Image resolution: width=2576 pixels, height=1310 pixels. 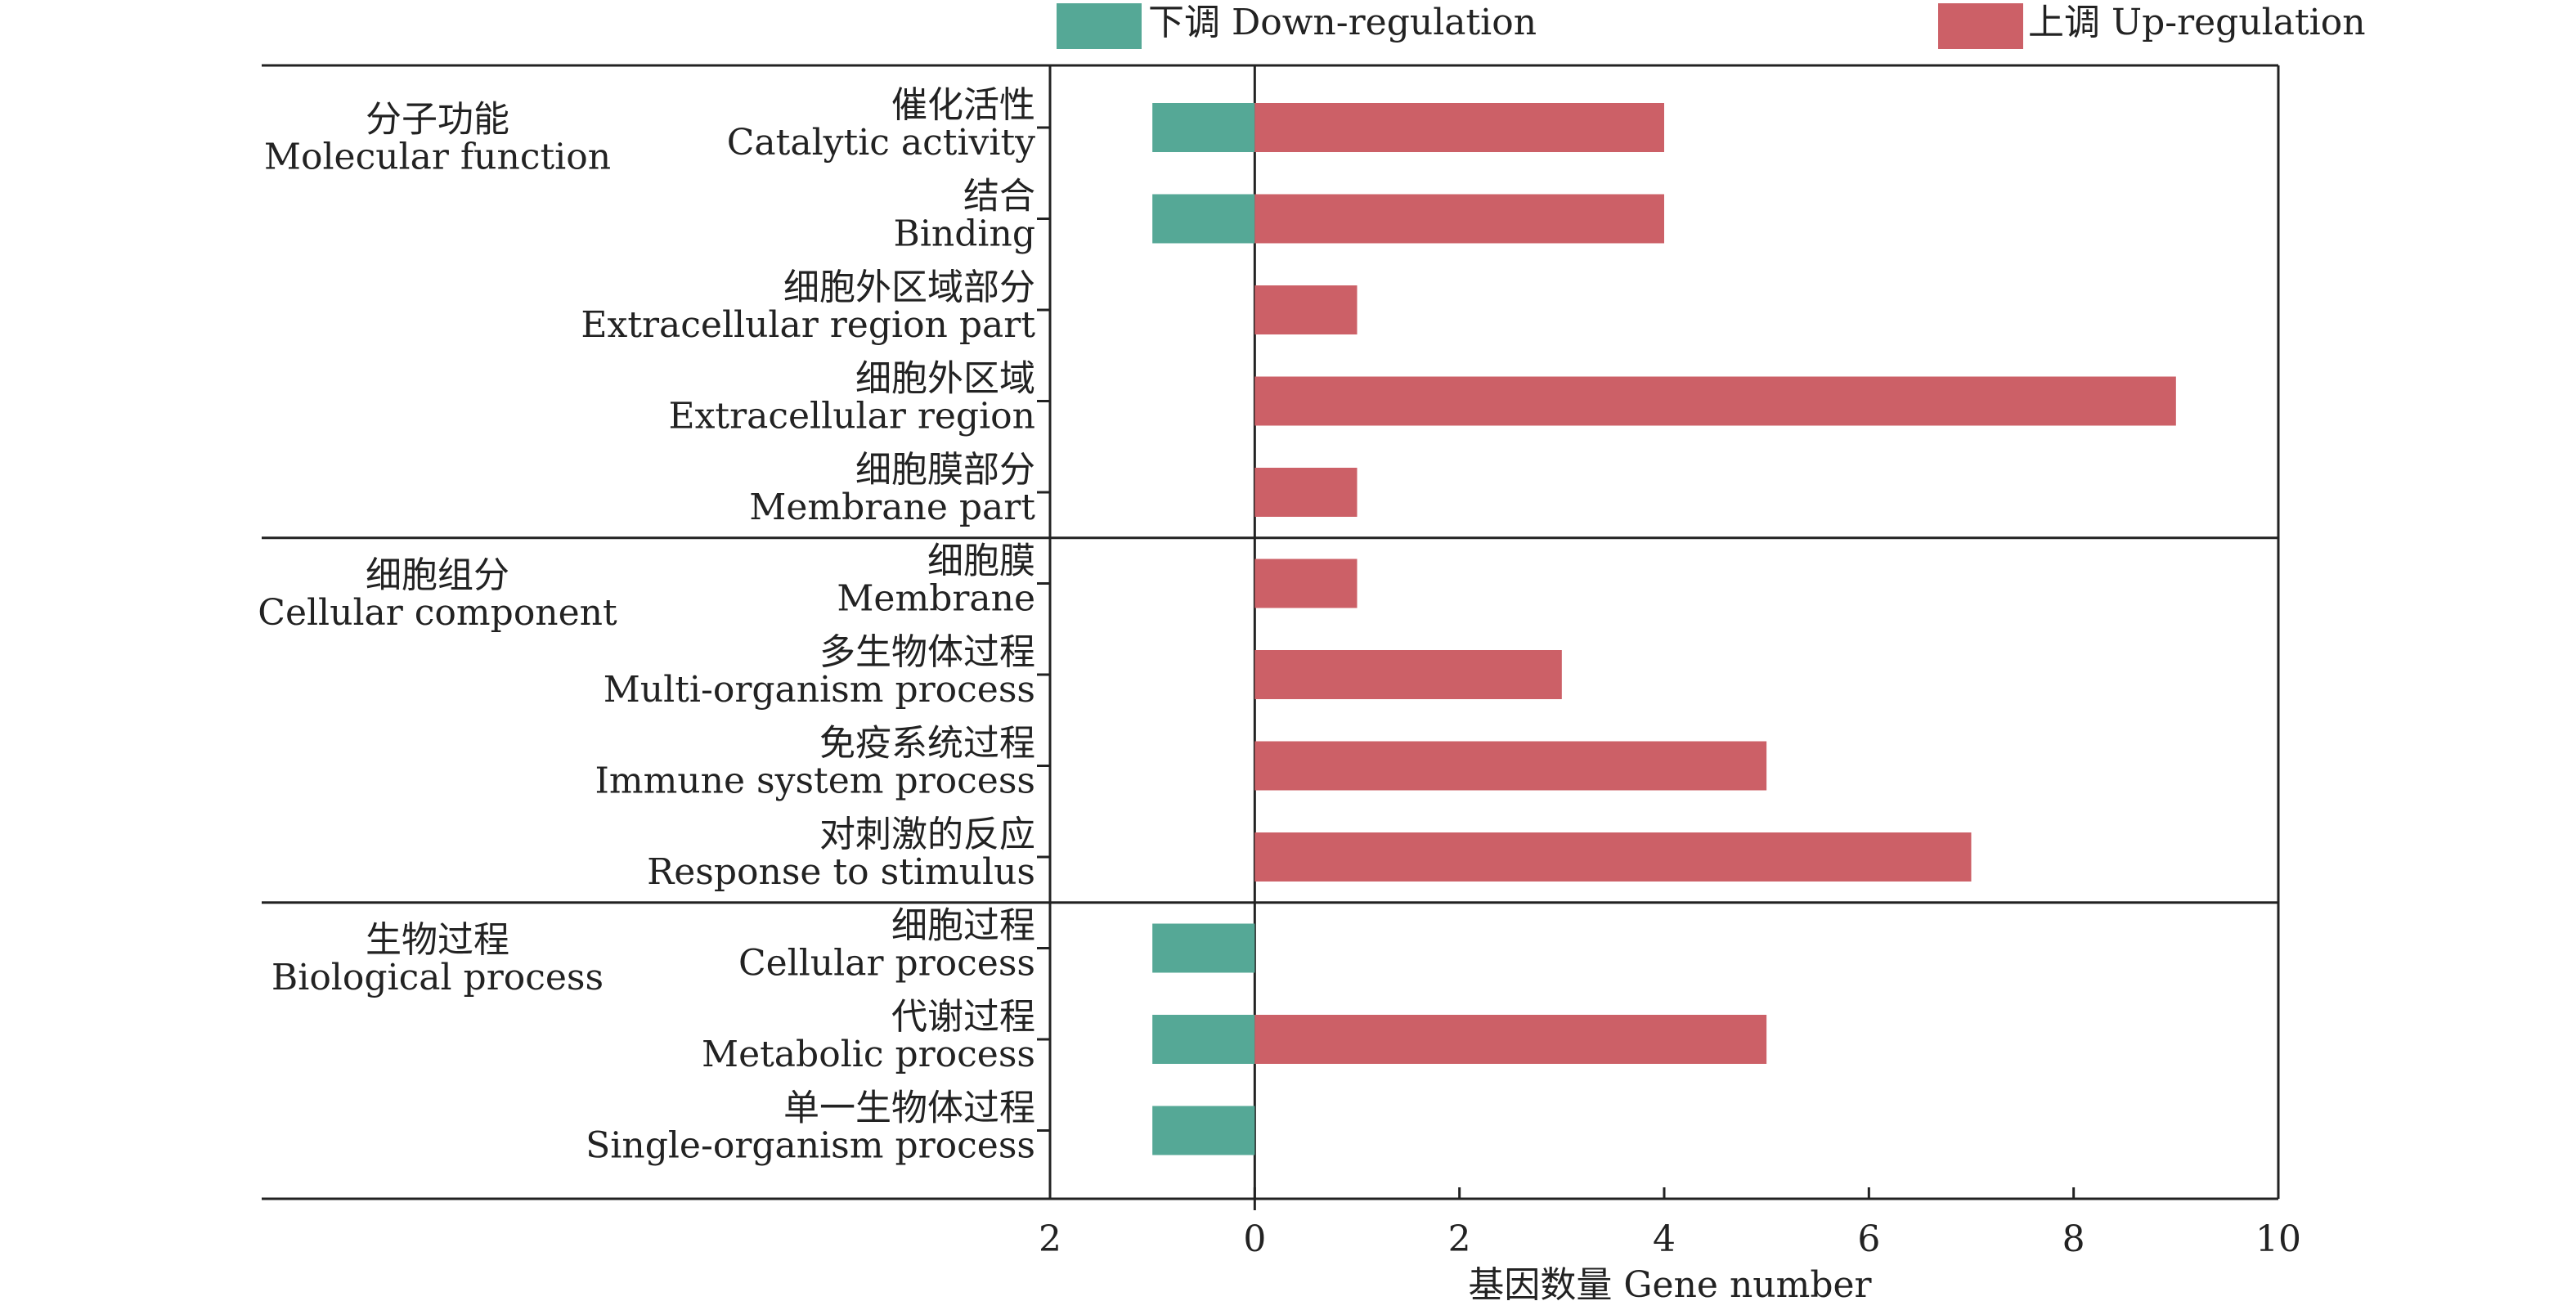 What do you see at coordinates (437, 157) in the screenshot?
I see `group-label-en: Molecular function` at bounding box center [437, 157].